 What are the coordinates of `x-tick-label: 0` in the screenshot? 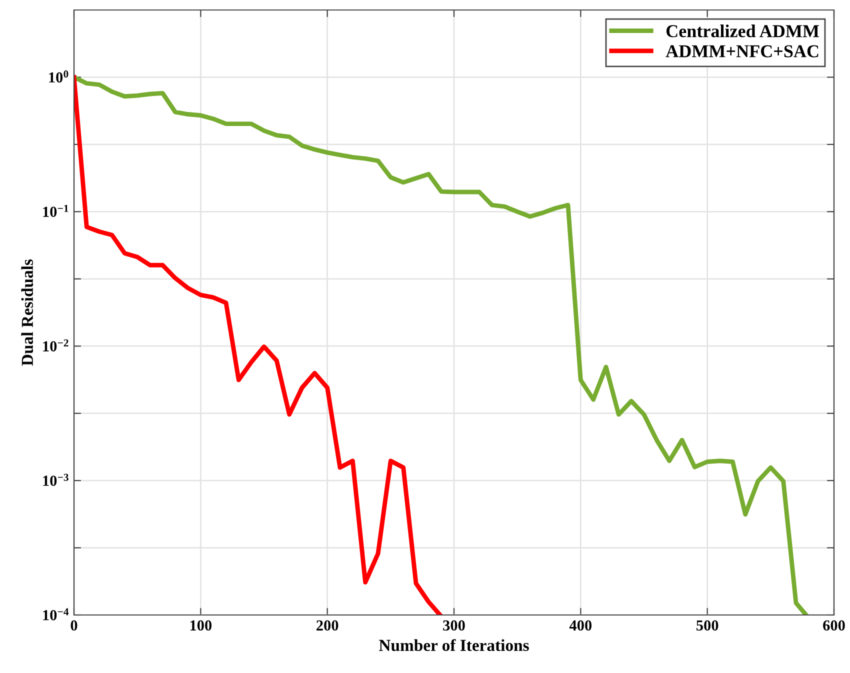 It's located at (74, 625).